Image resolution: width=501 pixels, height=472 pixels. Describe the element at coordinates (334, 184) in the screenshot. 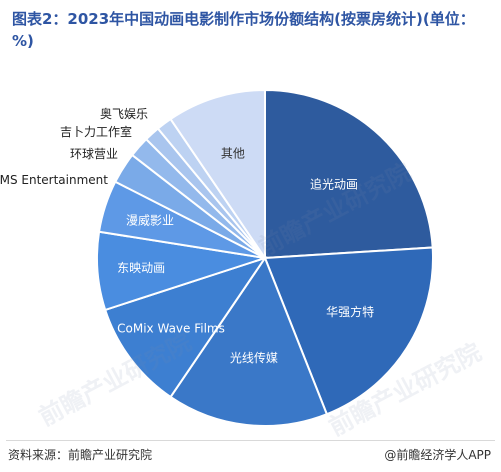

I see `slice-label: 追光动画` at that location.